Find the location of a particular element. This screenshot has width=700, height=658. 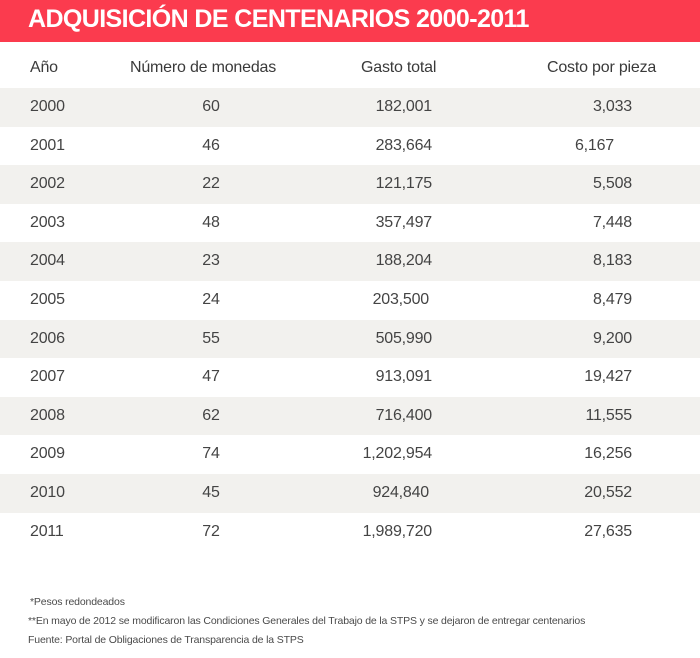

cell-year: 2010 is located at coordinates (47, 492).